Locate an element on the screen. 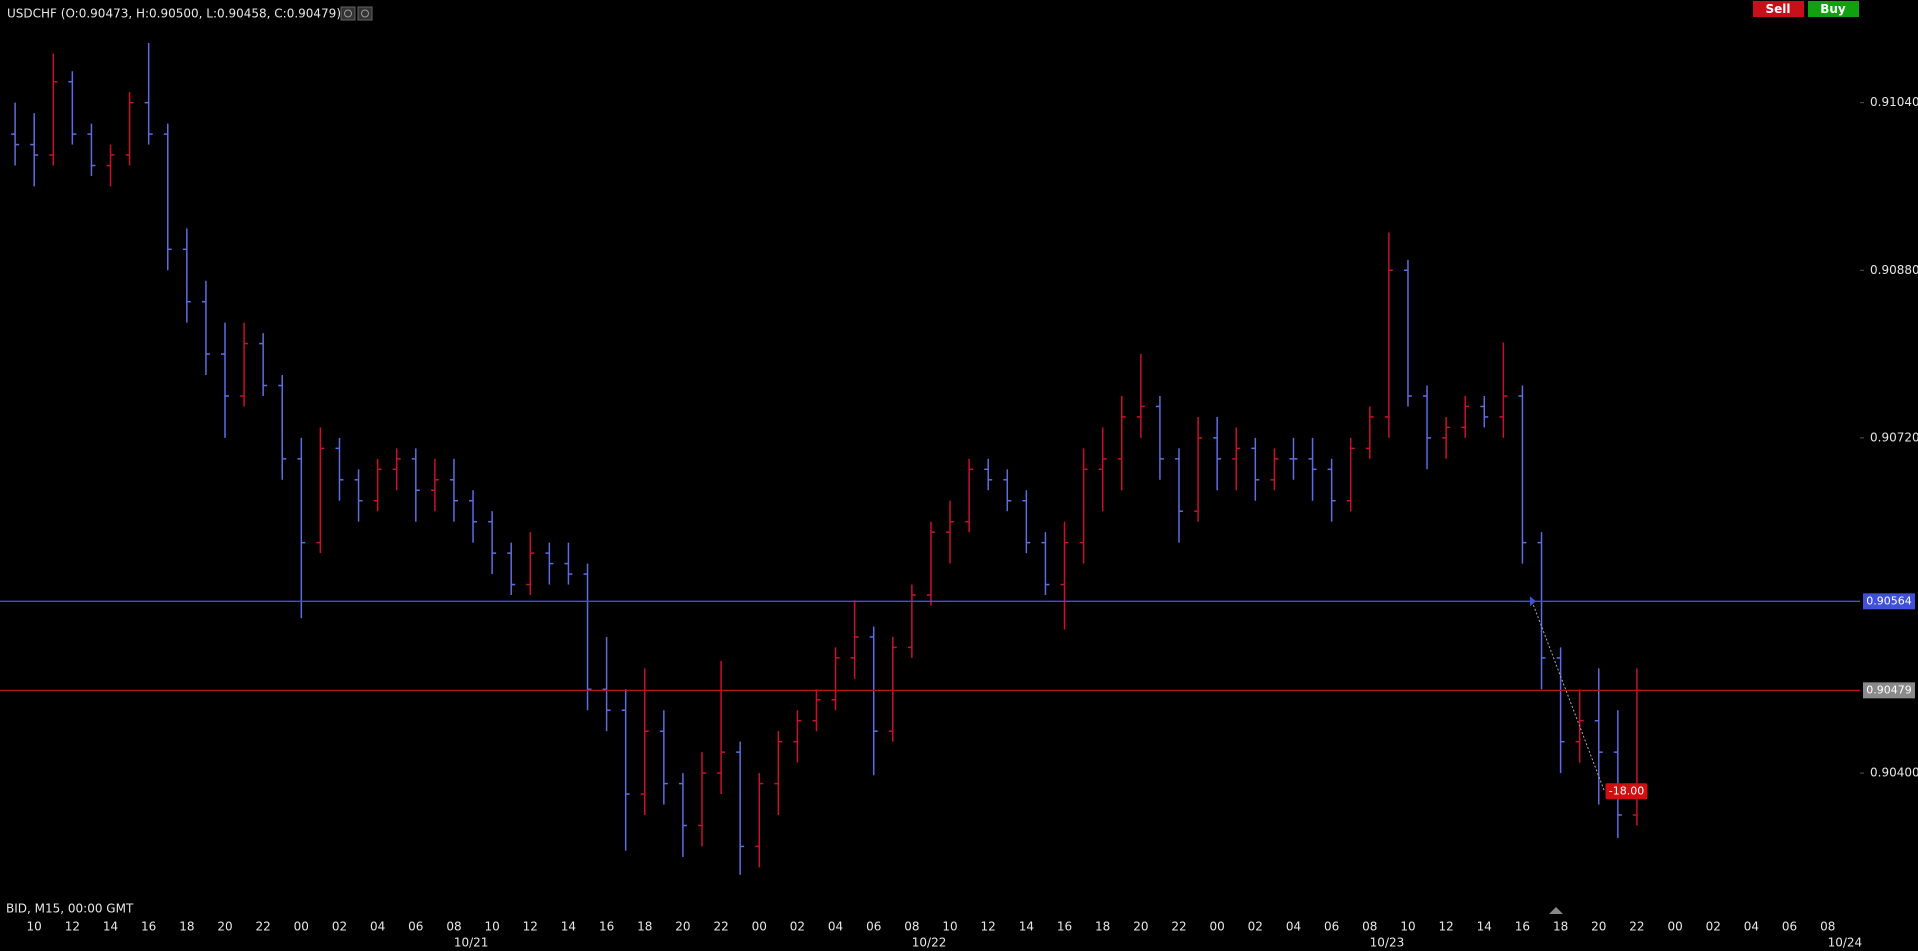  settings-icon-glyph is located at coordinates (348, 13).